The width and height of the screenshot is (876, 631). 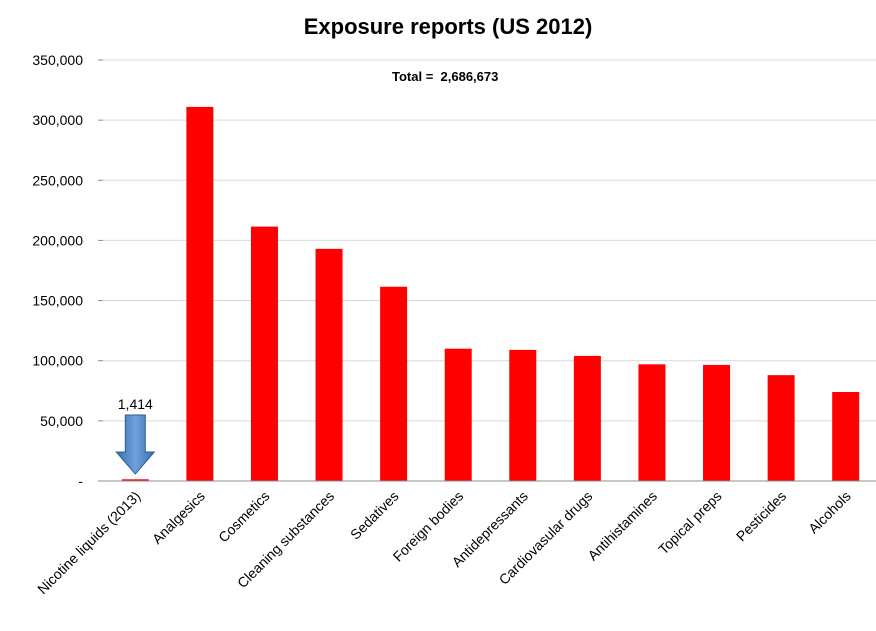 What do you see at coordinates (374, 515) in the screenshot?
I see `x-tick-label: Sedatives` at bounding box center [374, 515].